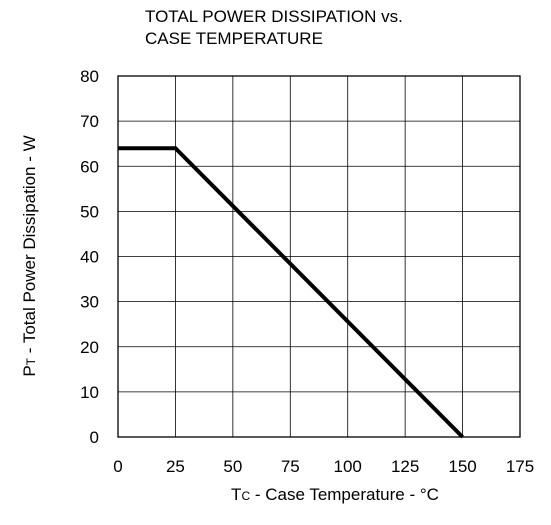 This screenshot has height=525, width=551. Describe the element at coordinates (290, 466) in the screenshot. I see `x-tick-label: 75` at that location.